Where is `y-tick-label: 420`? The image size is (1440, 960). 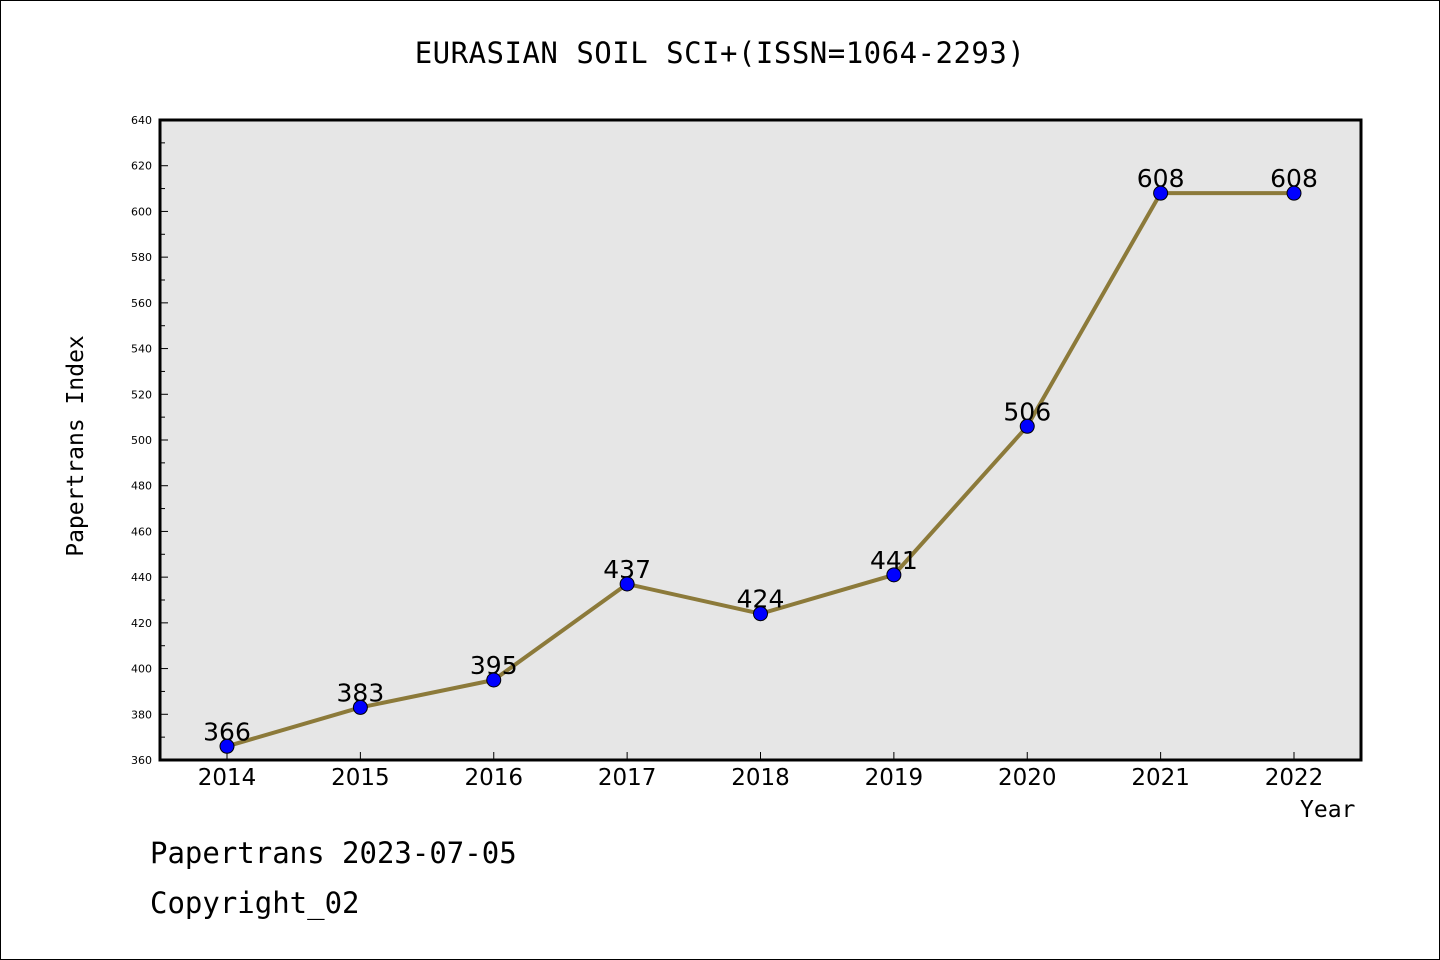 y-tick-label: 420 is located at coordinates (141, 623).